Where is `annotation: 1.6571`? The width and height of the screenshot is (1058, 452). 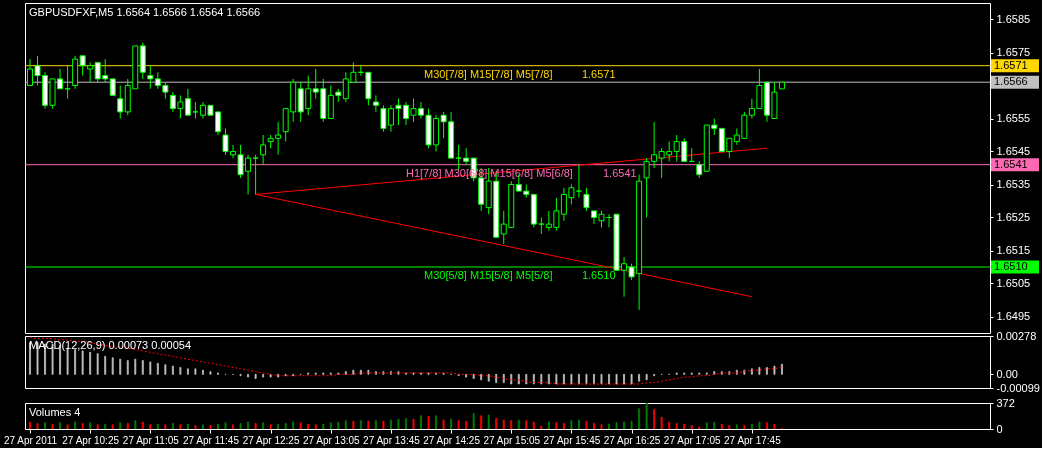 annotation: 1.6571 is located at coordinates (598, 73).